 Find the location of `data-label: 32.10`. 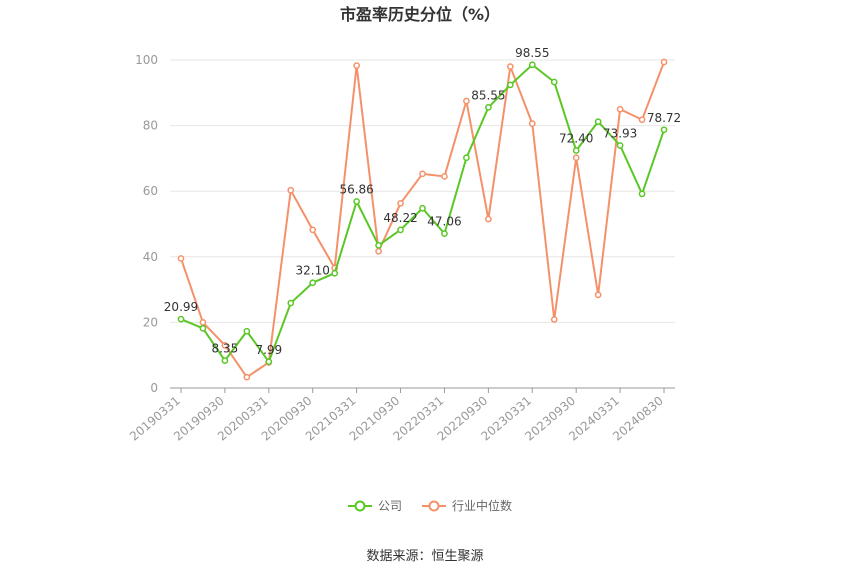

data-label: 32.10 is located at coordinates (313, 271).